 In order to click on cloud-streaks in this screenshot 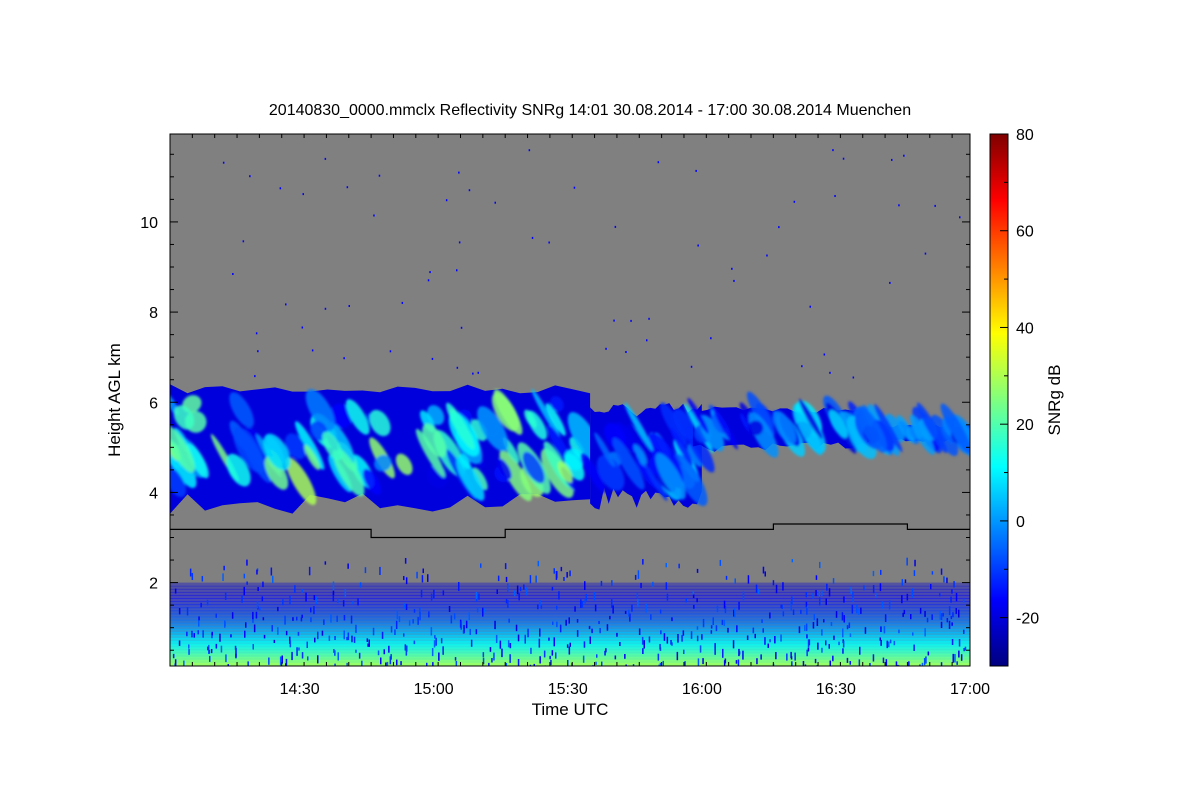, I will do `click(648, 454)`.